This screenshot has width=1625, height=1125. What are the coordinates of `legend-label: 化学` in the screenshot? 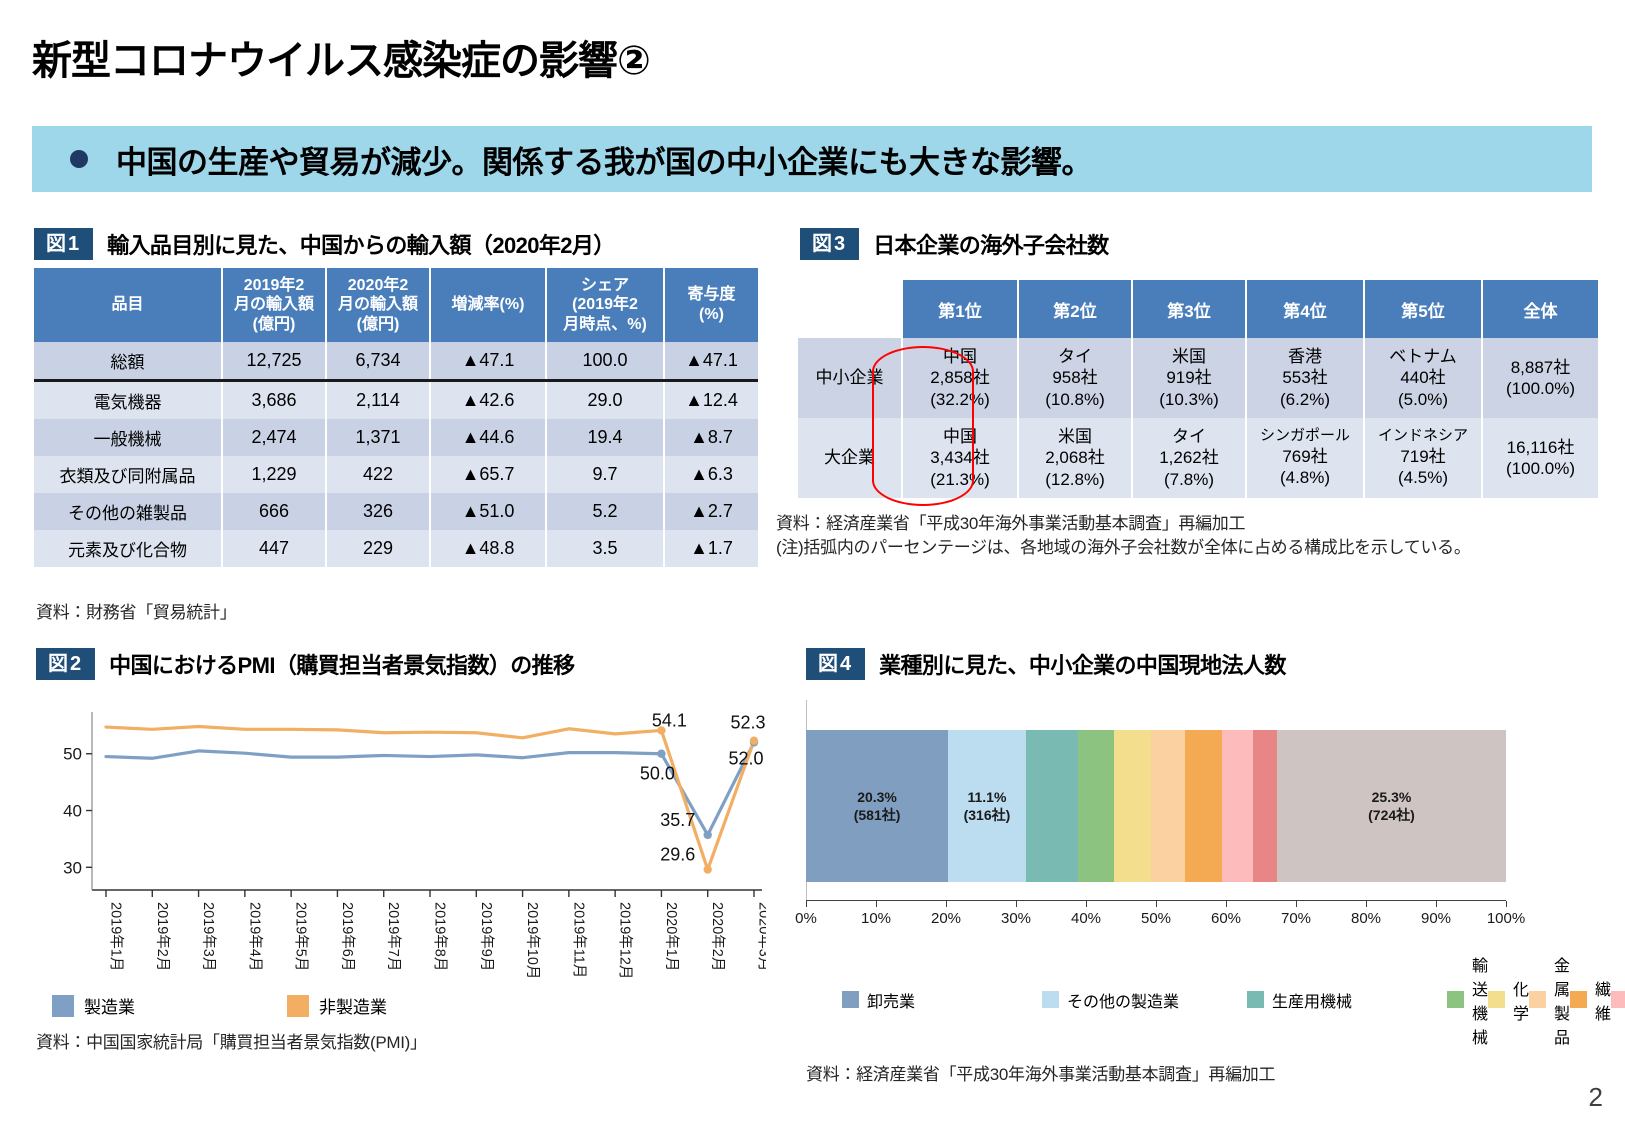 It's located at (1521, 1002).